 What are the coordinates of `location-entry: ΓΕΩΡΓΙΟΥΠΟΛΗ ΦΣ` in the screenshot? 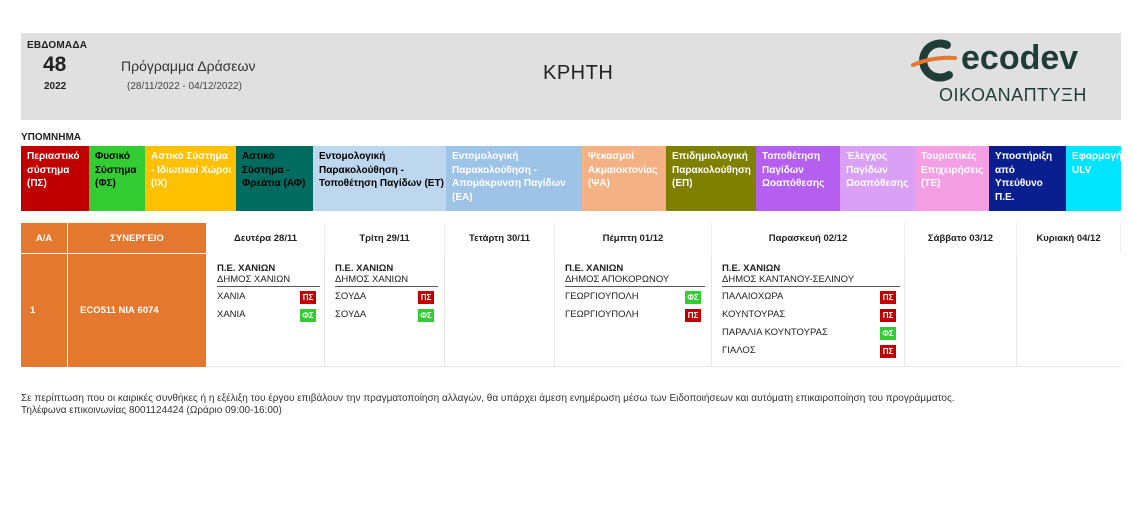 It's located at (635, 299).